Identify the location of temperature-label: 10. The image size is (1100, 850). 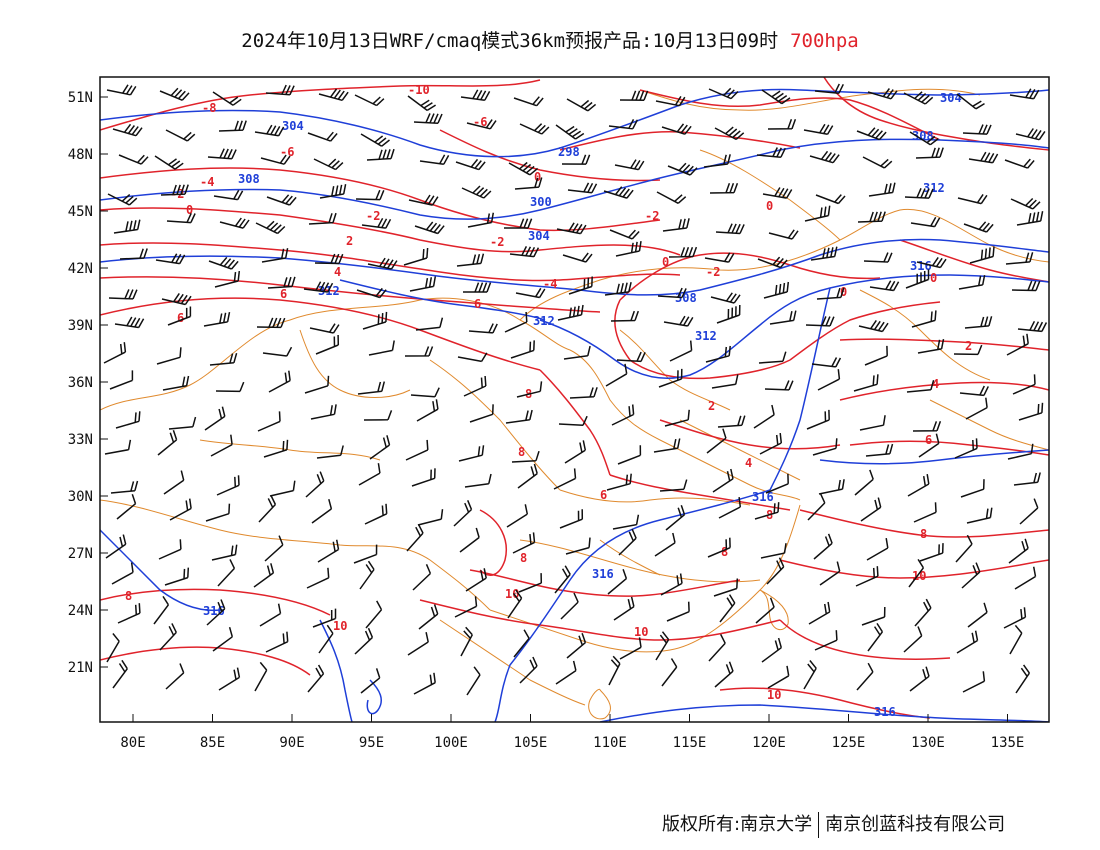
(641, 632).